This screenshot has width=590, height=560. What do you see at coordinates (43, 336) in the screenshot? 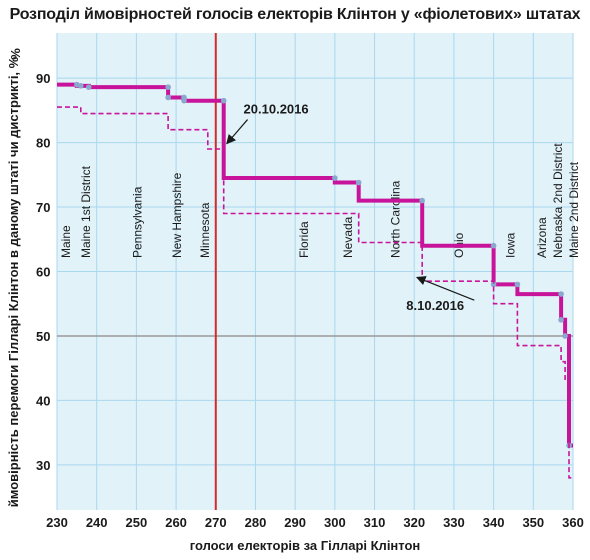
I see `y-tick-label: 50` at bounding box center [43, 336].